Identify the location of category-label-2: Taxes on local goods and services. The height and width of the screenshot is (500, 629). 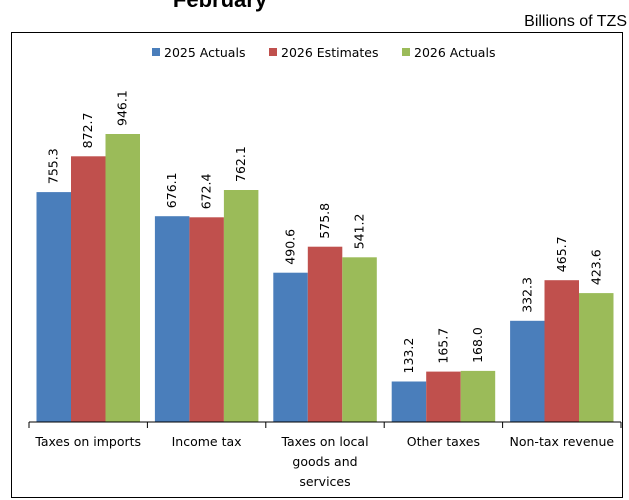
(324, 461).